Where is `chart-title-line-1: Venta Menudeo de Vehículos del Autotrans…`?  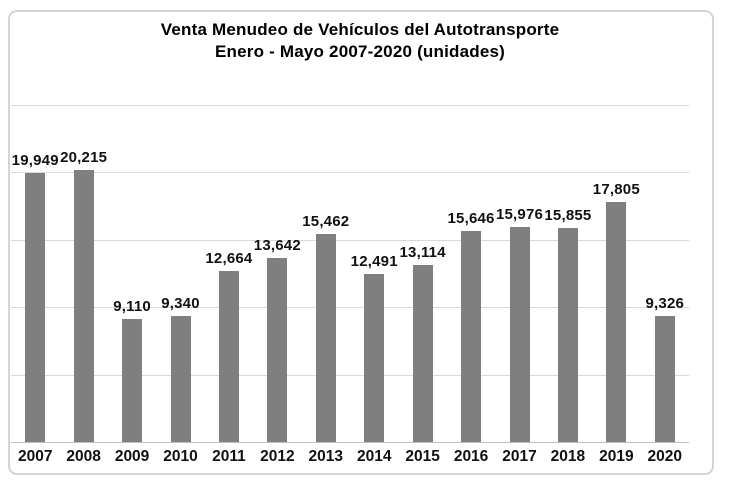 chart-title-line-1: Venta Menudeo de Vehículos del Autotrans… is located at coordinates (360, 29).